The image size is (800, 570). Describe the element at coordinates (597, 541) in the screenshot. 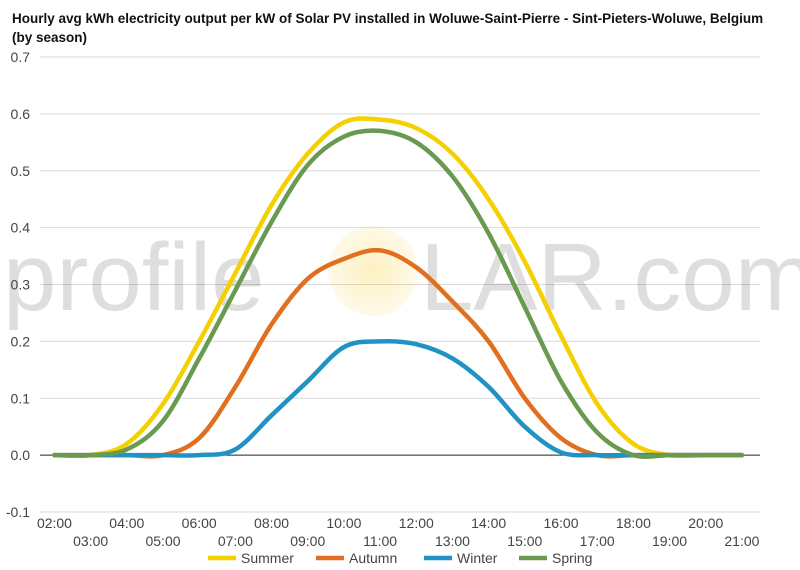

I see `x-tick-label: 17:00` at that location.